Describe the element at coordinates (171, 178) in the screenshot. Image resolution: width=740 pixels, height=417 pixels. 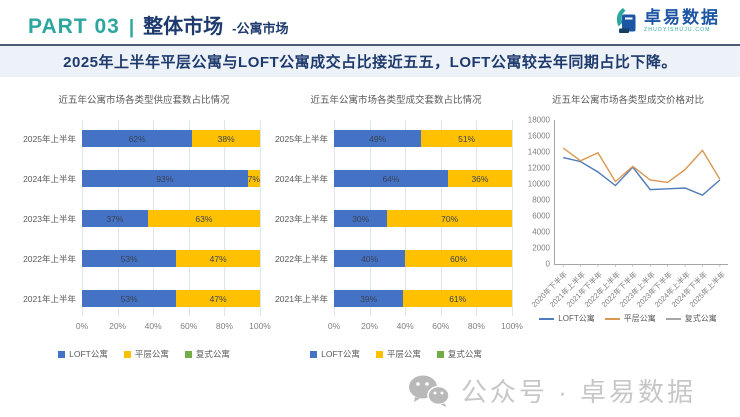
I see `bar-track: 93% 7%` at that location.